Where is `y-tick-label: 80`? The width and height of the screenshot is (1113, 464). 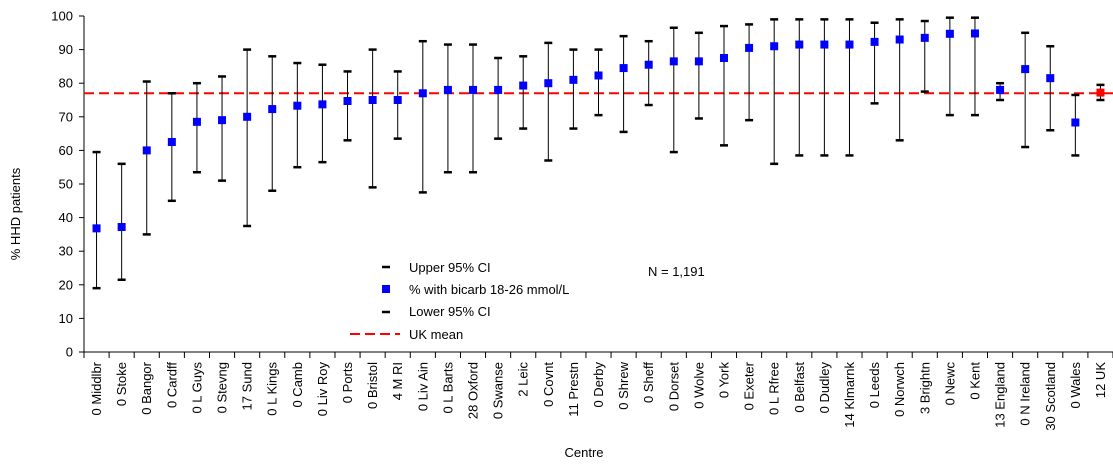 y-tick-label: 80 is located at coordinates (66, 83).